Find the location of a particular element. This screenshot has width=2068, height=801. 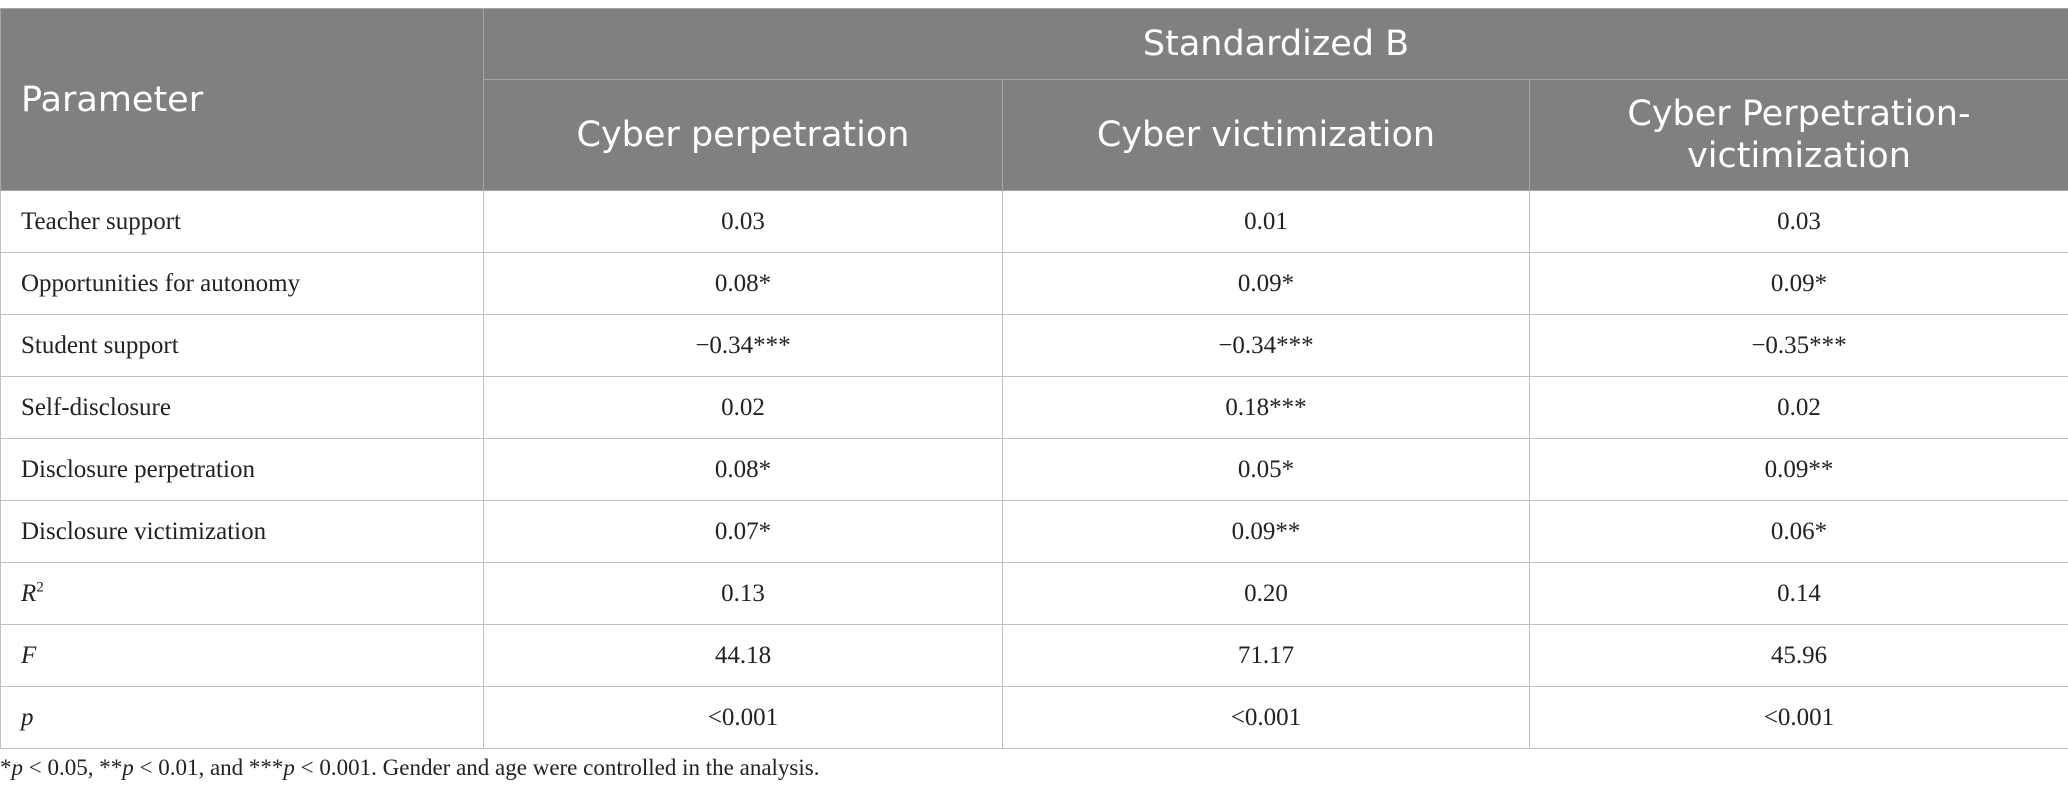

table-row: p <0.001 <0.001 <0.001 is located at coordinates (1034, 717).